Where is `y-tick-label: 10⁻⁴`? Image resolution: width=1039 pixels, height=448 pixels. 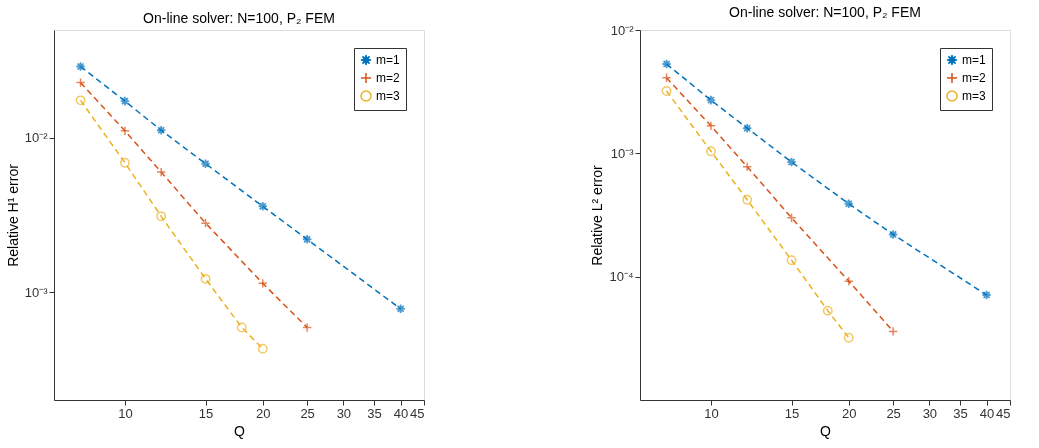
y-tick-label: 10⁻⁴ is located at coordinates (621, 277).